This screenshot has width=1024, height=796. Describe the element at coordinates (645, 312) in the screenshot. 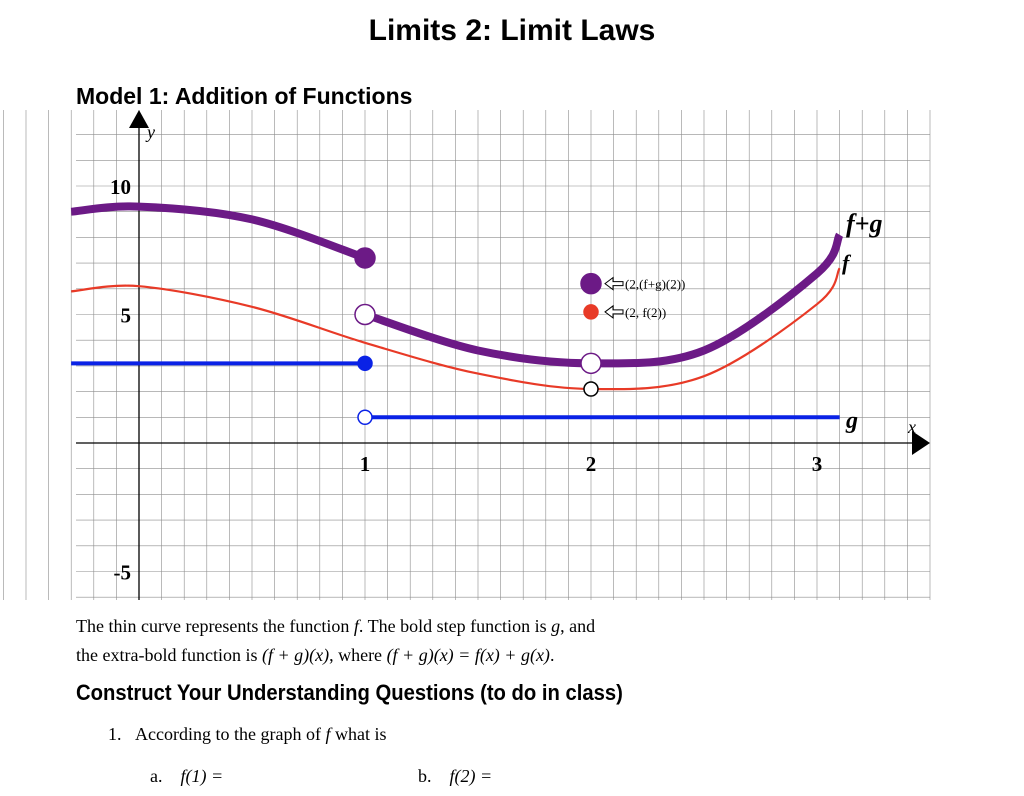

I see `annotation-label: (2, f(2))` at that location.